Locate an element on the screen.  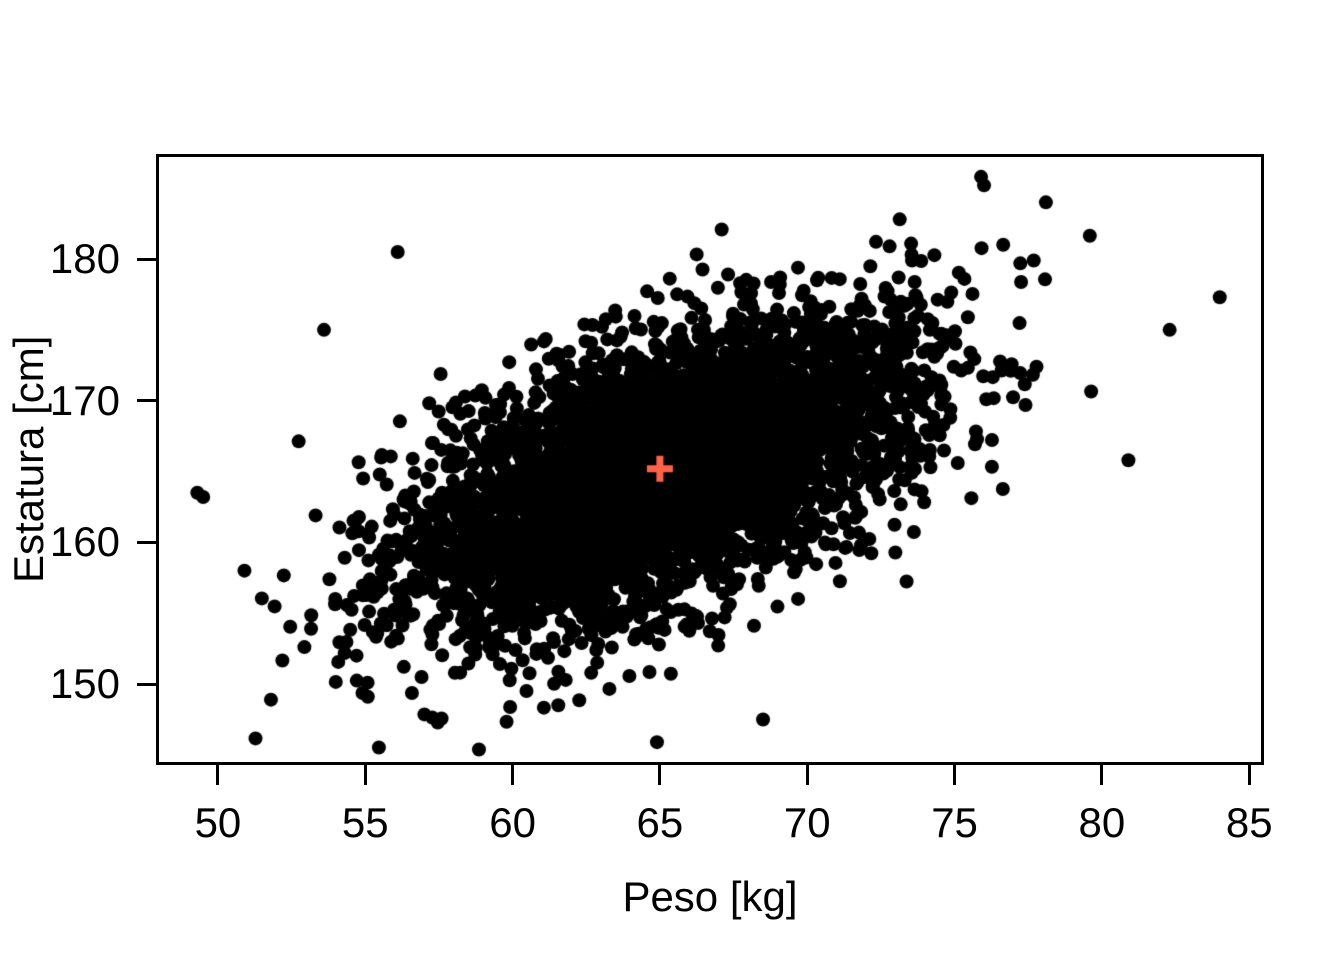
y-axis-title: Estatura [cm] is located at coordinates (28, 459).